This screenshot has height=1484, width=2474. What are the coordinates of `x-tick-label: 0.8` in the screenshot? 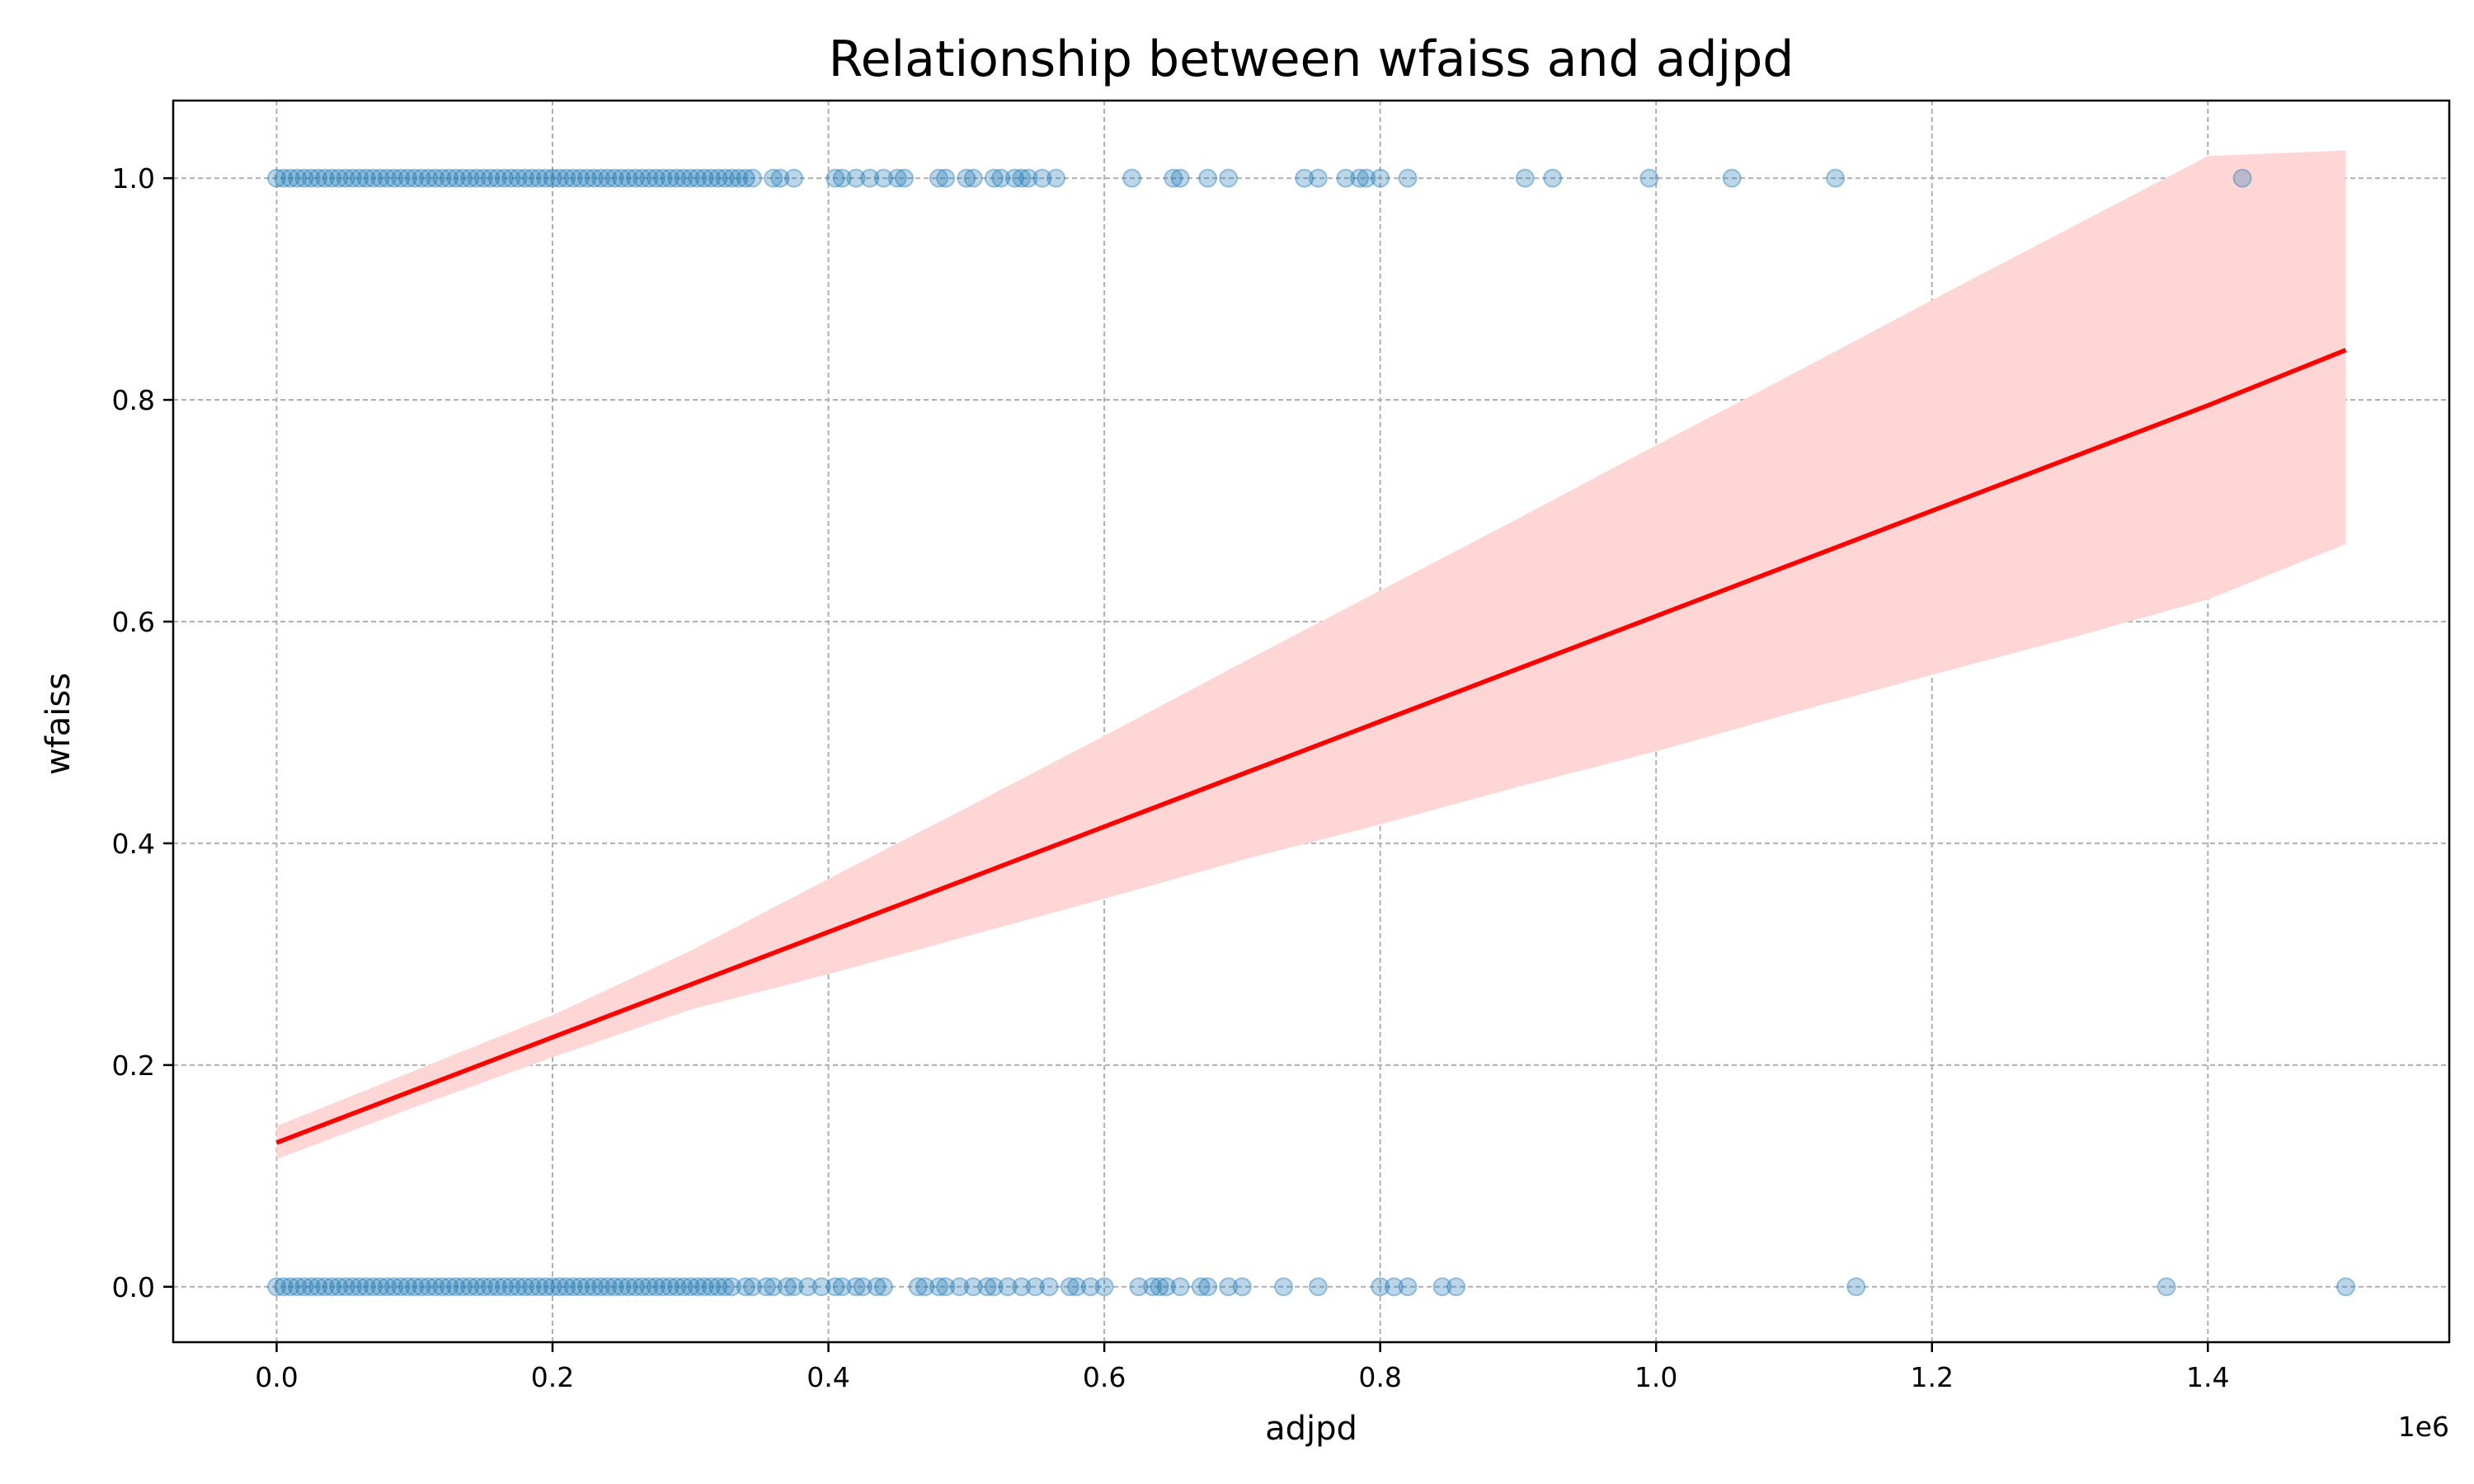 It's located at (1379, 1377).